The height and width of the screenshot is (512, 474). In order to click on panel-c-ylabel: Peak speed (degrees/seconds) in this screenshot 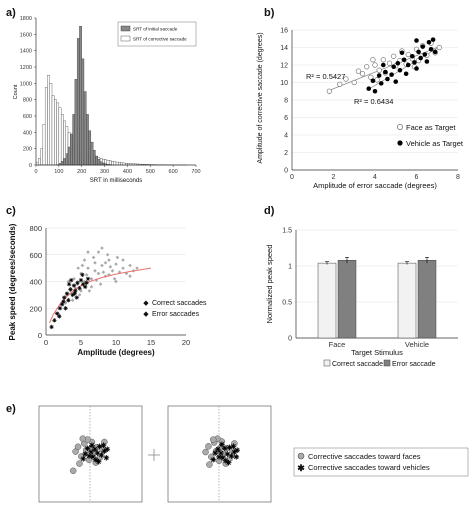, I will do `click(12, 281)`.